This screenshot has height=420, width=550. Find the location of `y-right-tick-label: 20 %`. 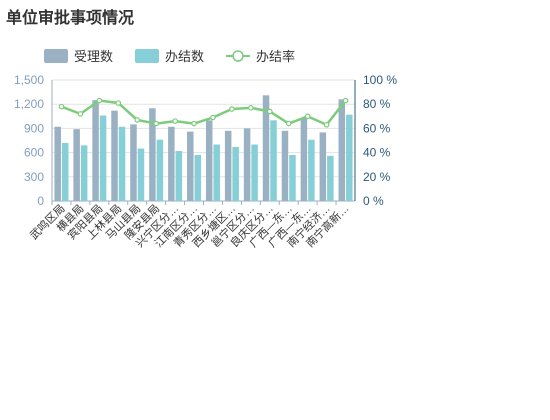

y-right-tick-label: 20 % is located at coordinates (377, 177).